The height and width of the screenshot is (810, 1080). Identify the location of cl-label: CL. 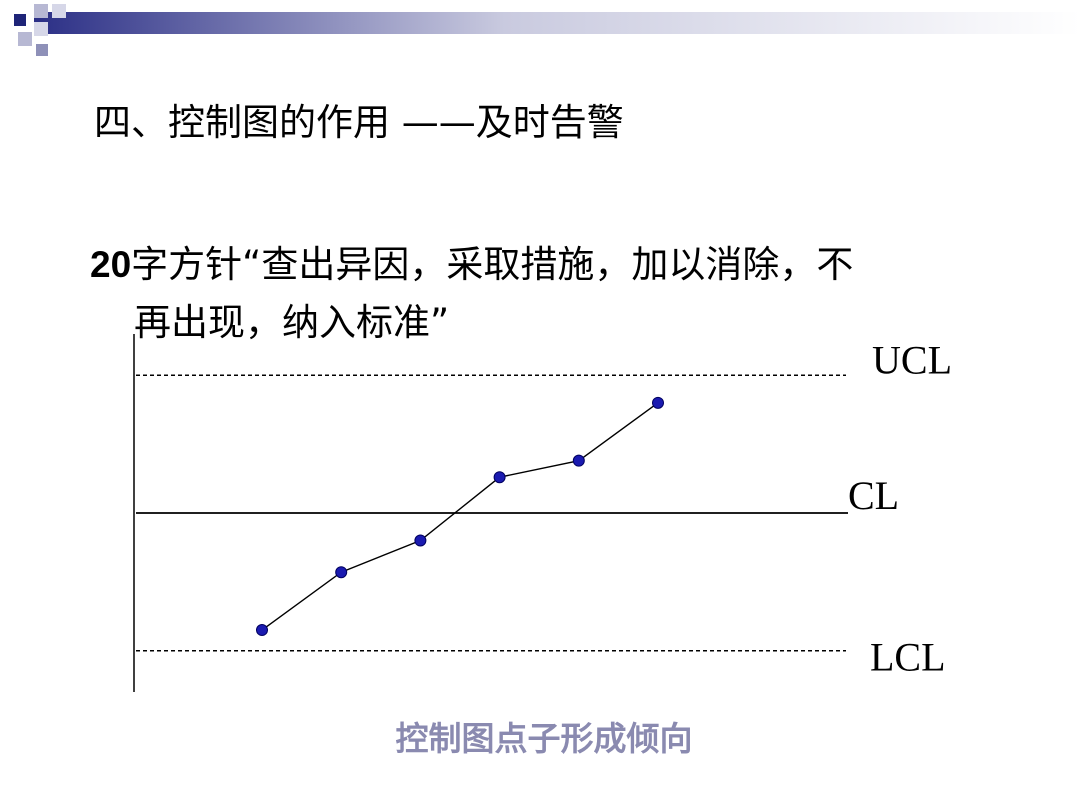
(873, 495).